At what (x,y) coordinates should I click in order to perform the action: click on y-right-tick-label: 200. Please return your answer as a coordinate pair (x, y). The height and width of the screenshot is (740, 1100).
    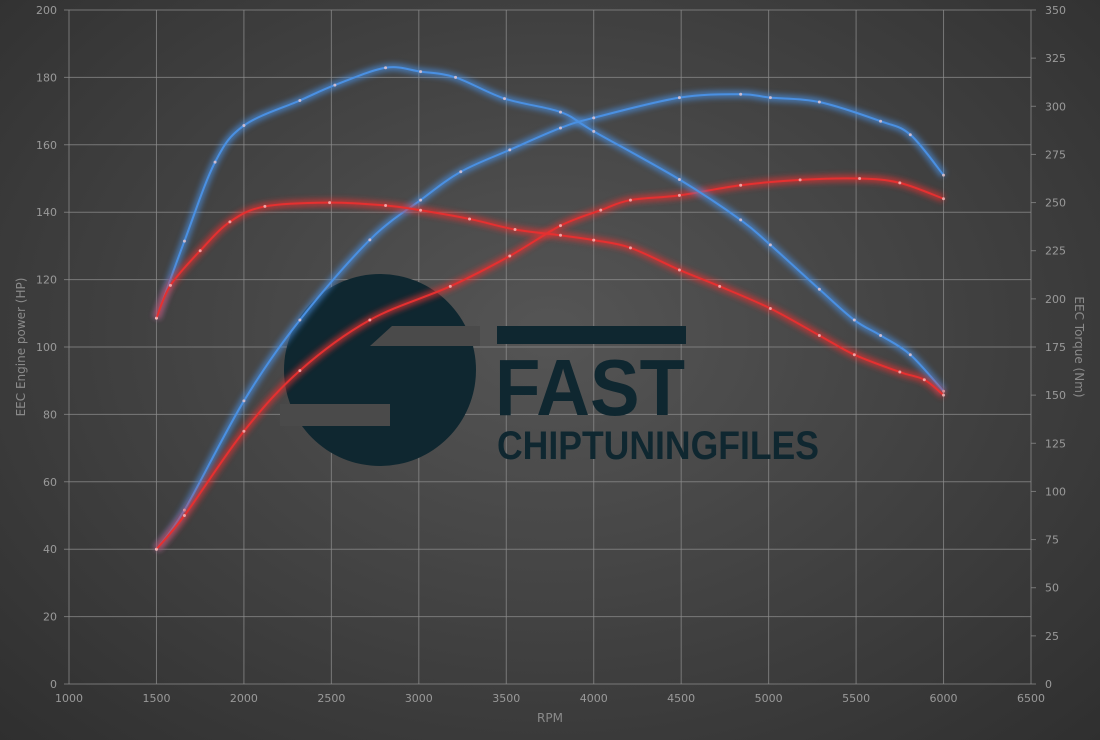
    Looking at the image, I should click on (1055, 299).